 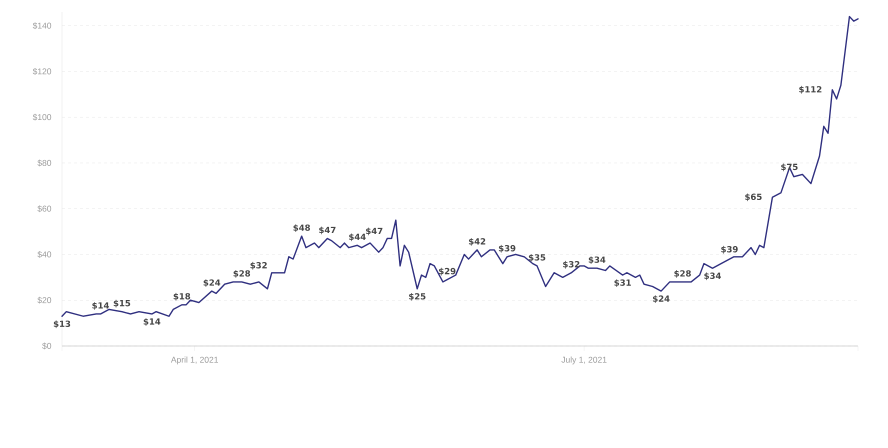 I want to click on y-tick-label: $60, so click(x=44, y=208).